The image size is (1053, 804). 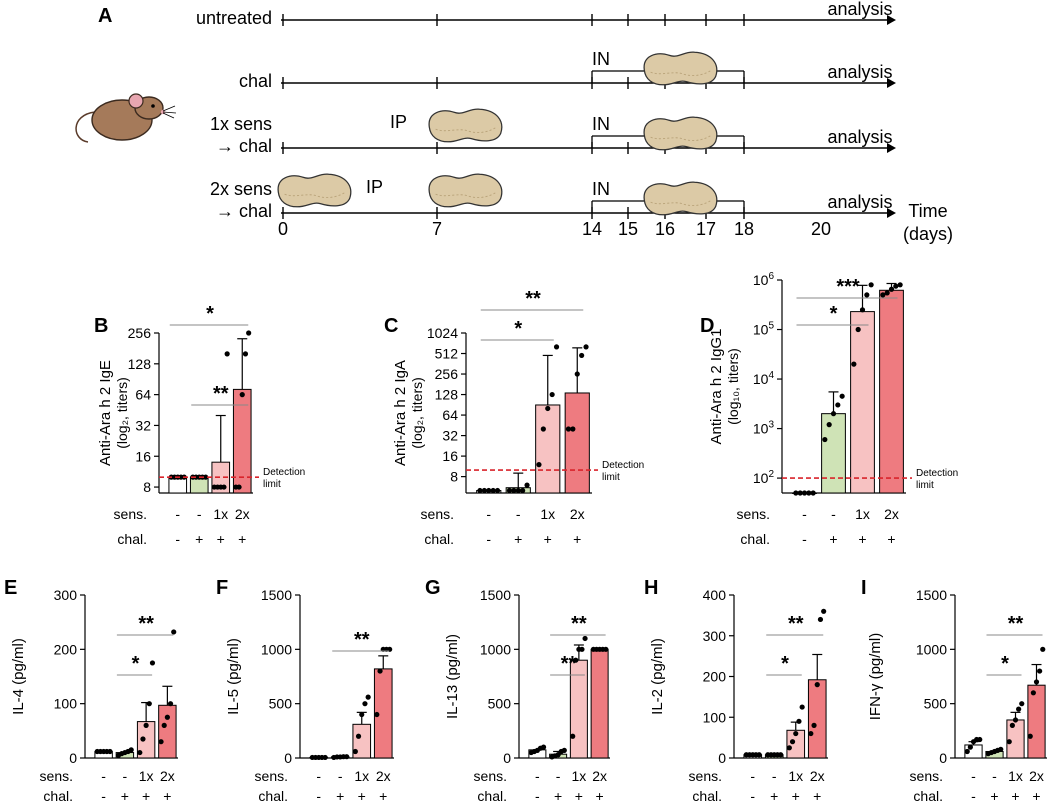 I want to click on timeline-arrowhead, so click(x=891, y=213).